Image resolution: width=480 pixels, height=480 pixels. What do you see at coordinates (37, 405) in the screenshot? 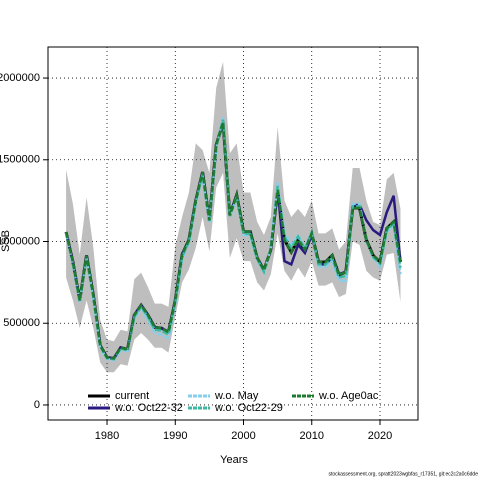
I see `y-tick-label: 0` at bounding box center [37, 405].